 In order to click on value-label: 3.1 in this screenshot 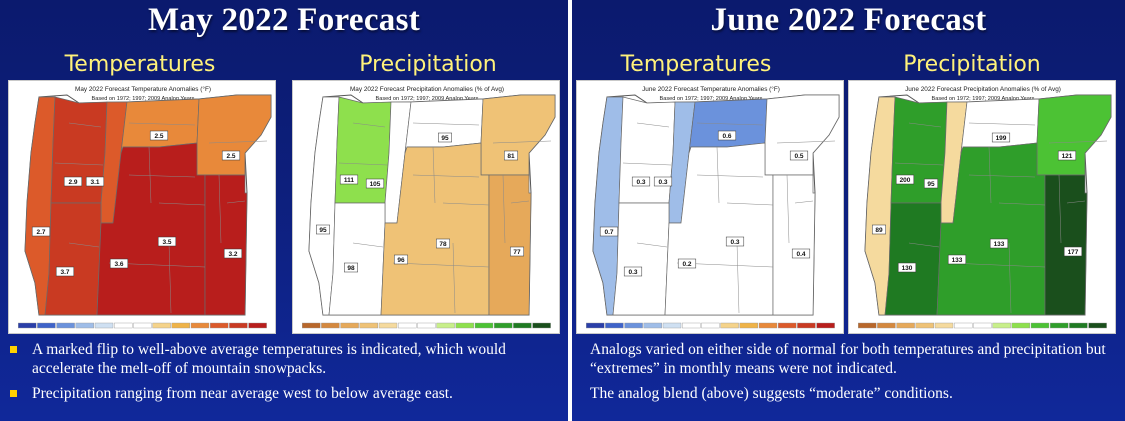, I will do `click(94, 182)`.